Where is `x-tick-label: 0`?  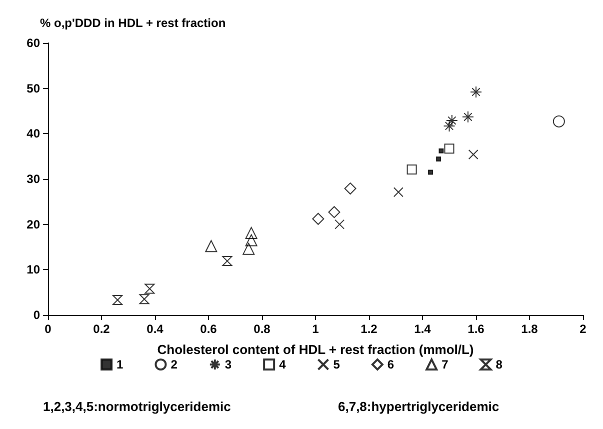
x-tick-label: 0 is located at coordinates (48, 329).